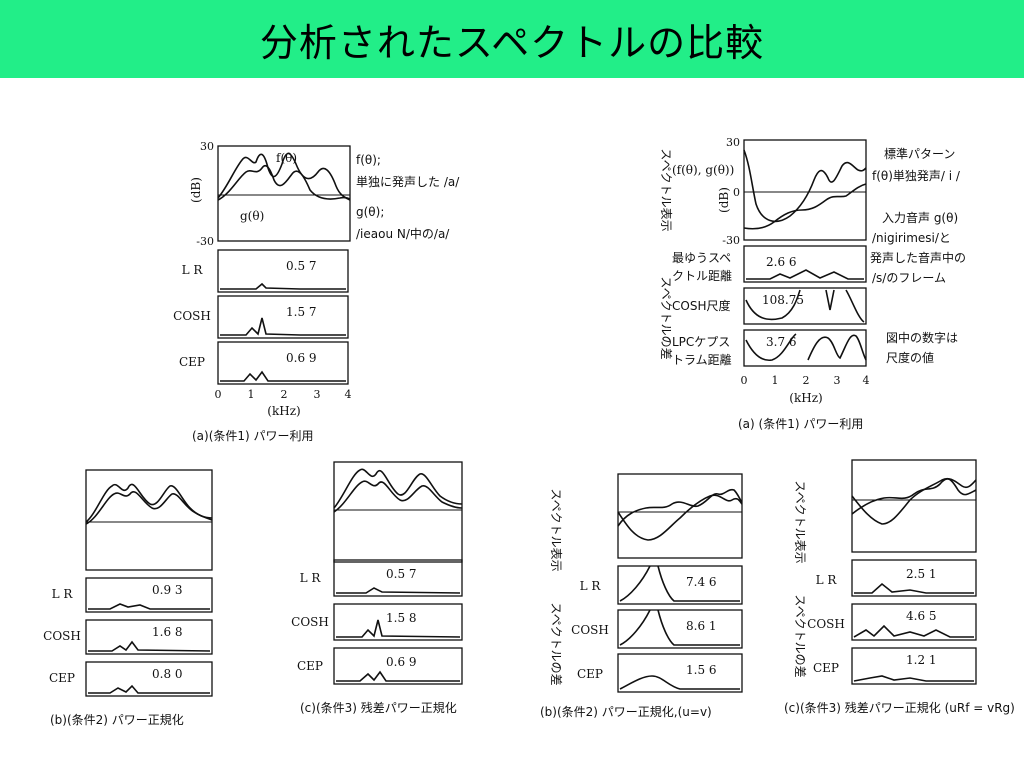  Describe the element at coordinates (921, 574) in the screenshot. I see `row-value-lr-c-right: 2.5 1` at that location.